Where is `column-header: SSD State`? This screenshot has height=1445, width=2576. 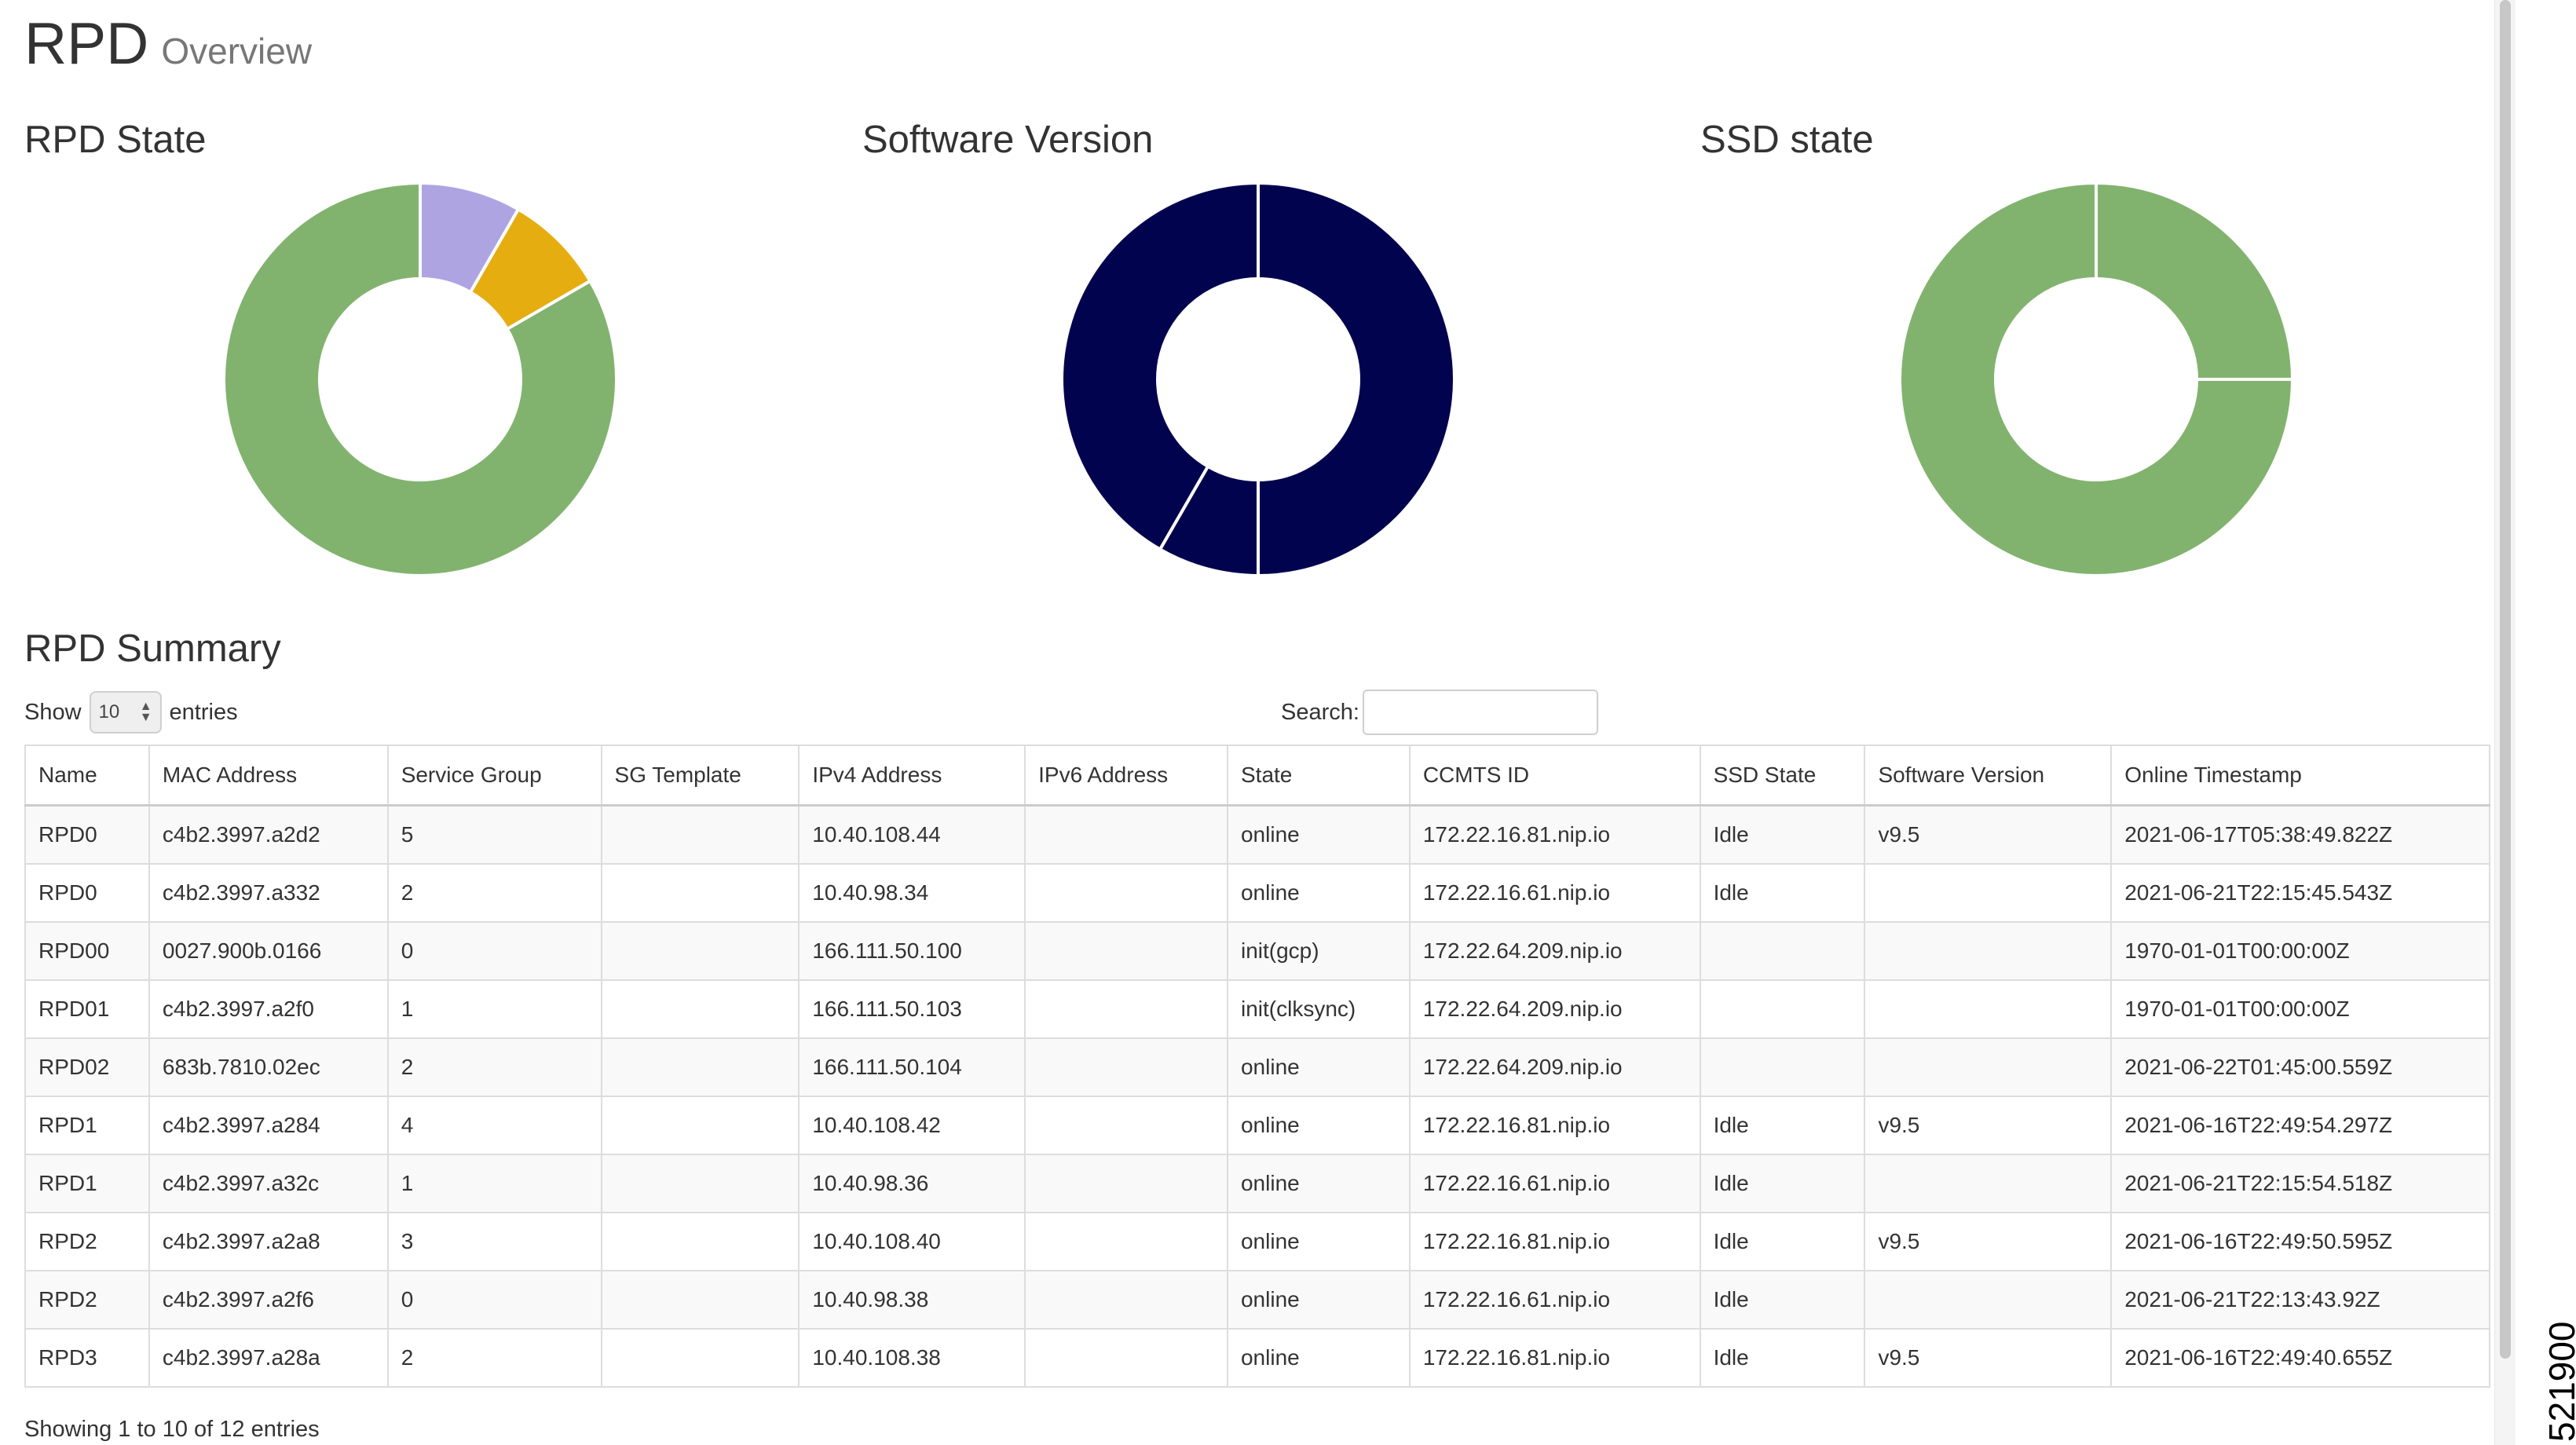 column-header: SSD State is located at coordinates (1783, 775).